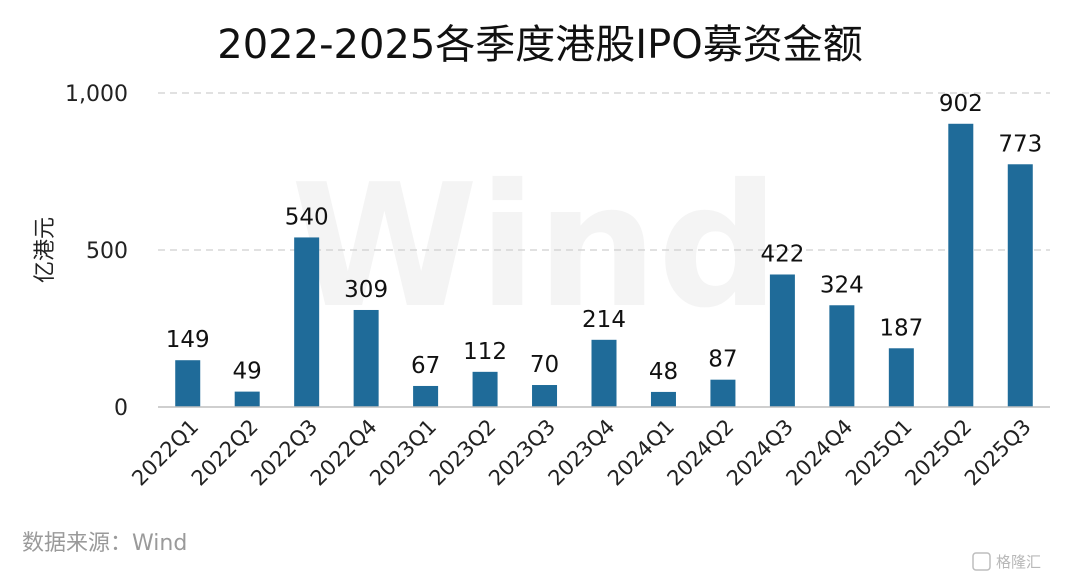 This screenshot has height=578, width=1080. I want to click on data-label: 149, so click(188, 340).